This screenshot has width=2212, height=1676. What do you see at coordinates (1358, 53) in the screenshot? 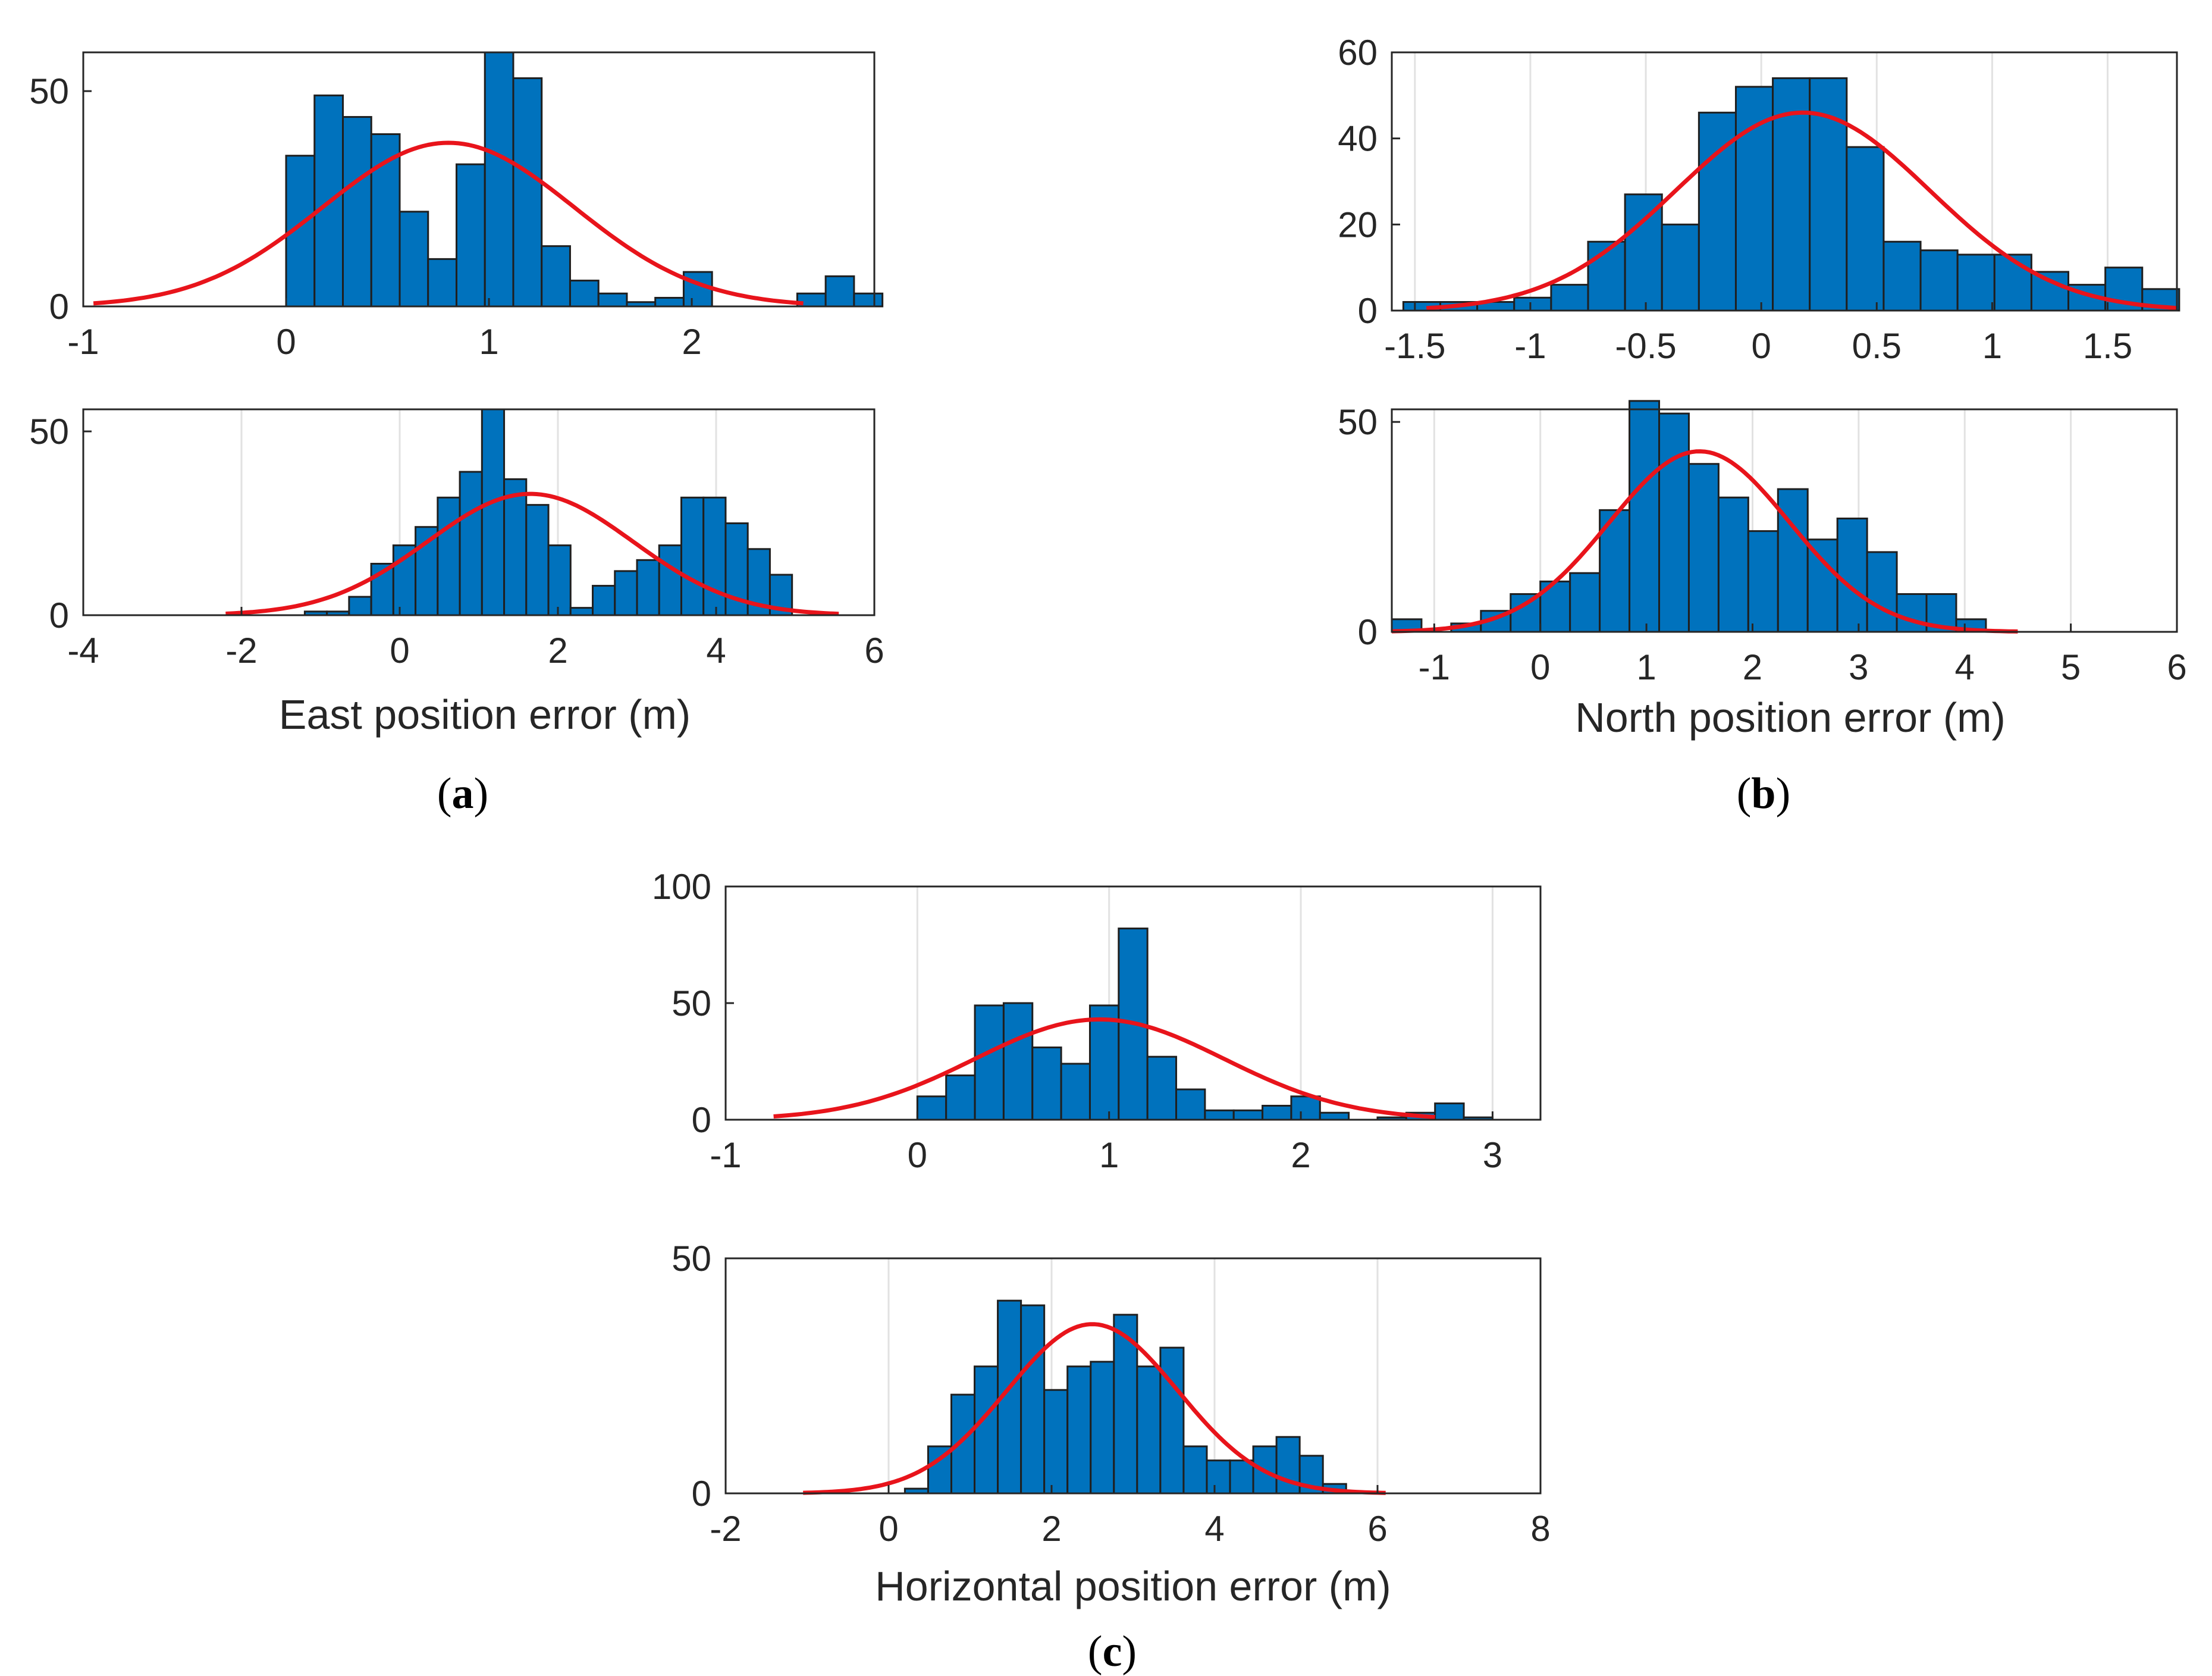
I see `ytick-label-b1-3: 60` at bounding box center [1358, 53].